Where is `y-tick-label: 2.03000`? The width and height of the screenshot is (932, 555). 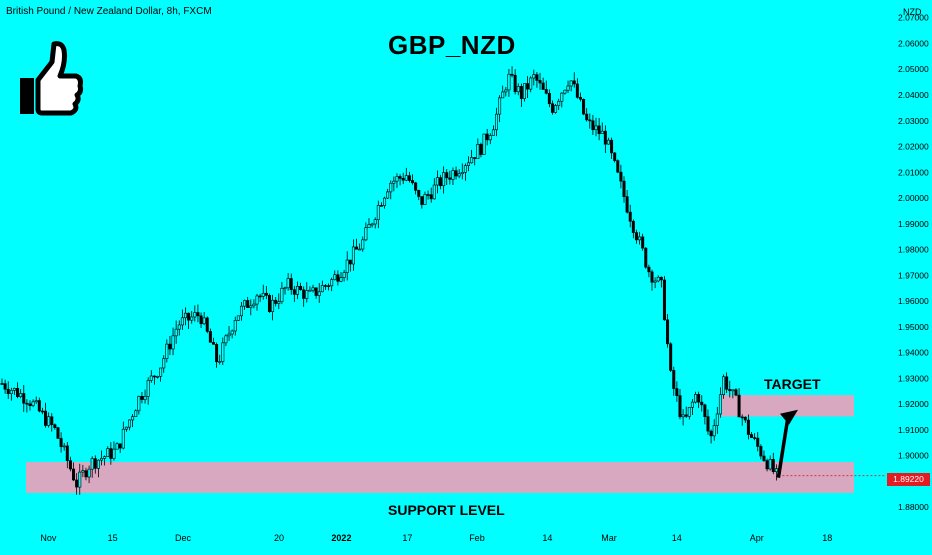
y-tick-label: 2.03000 is located at coordinates (913, 121).